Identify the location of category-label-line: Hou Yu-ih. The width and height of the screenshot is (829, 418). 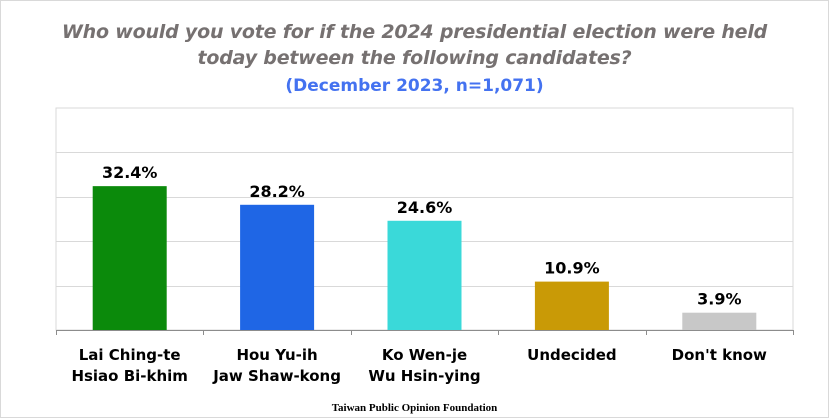
(277, 355).